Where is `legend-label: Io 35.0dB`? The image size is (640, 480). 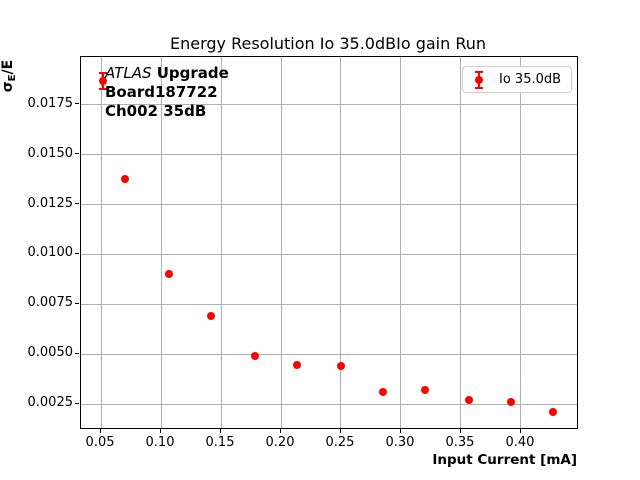
legend-label: Io 35.0dB is located at coordinates (530, 79).